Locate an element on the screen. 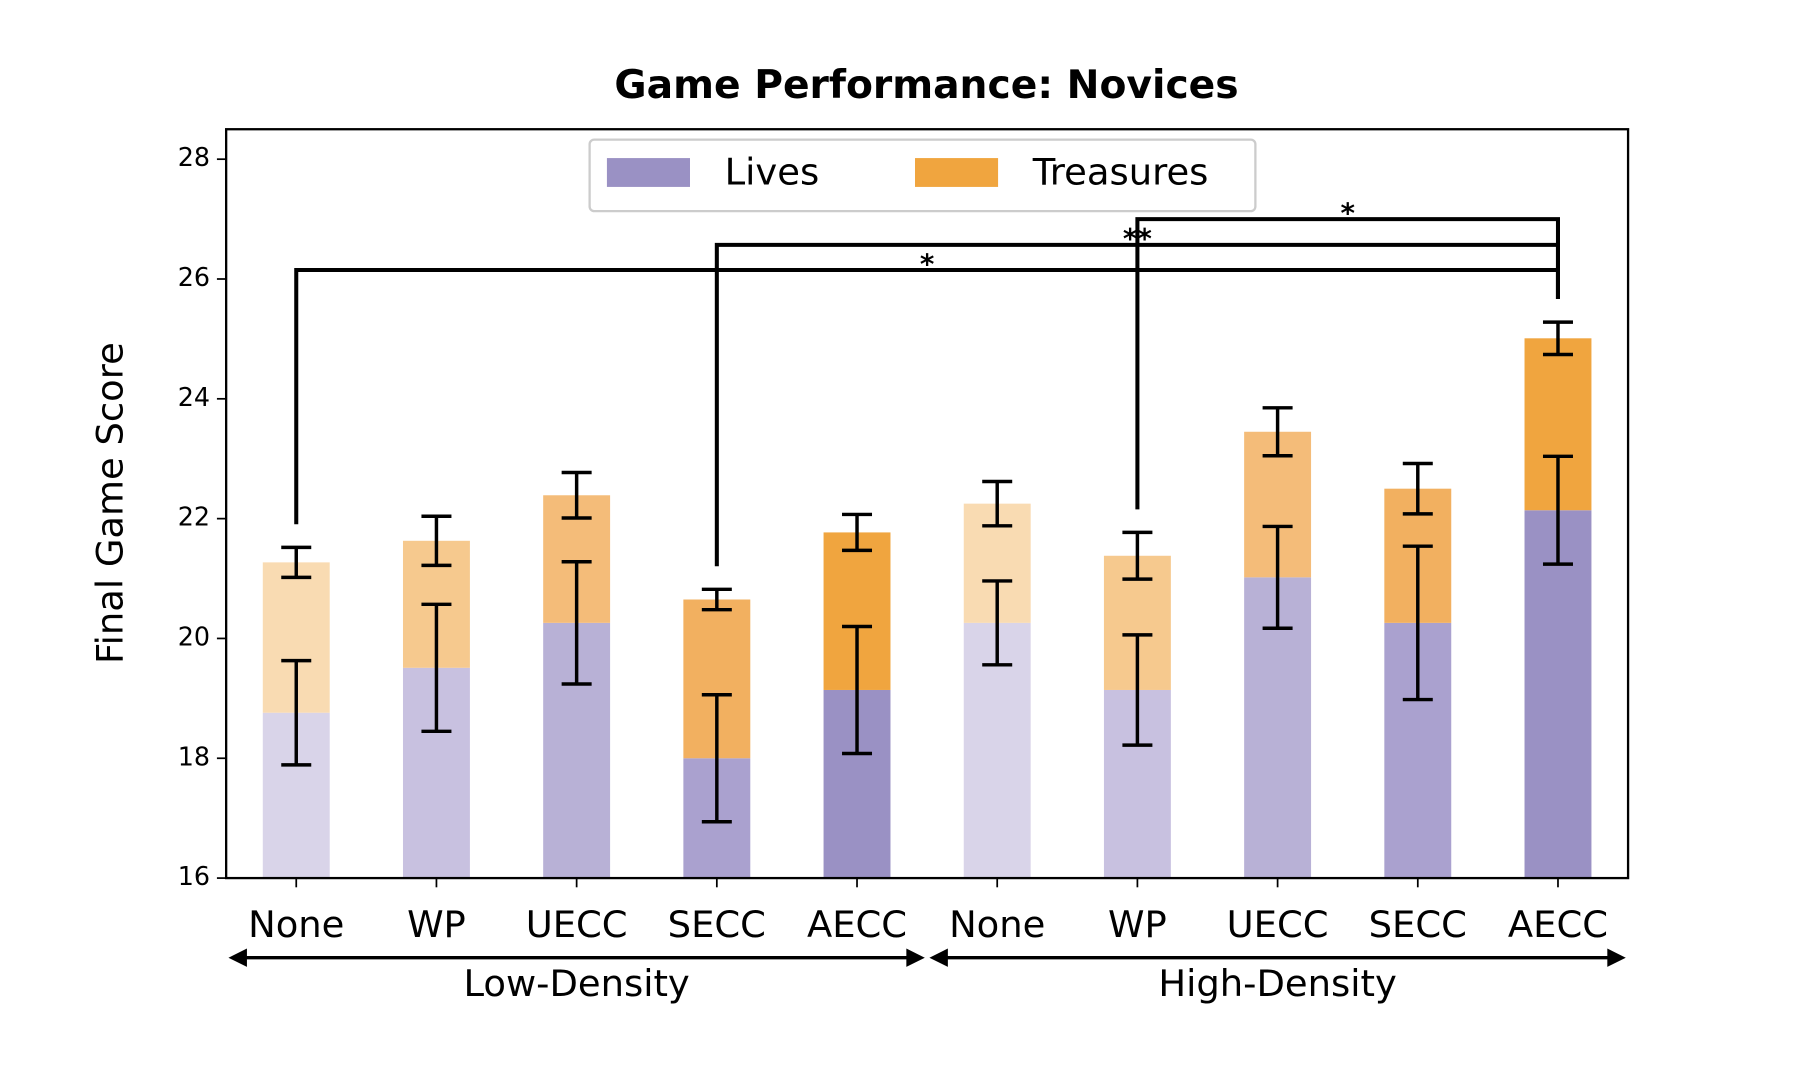 The height and width of the screenshot is (1065, 1800). y-tick-label: 22 is located at coordinates (194, 517).